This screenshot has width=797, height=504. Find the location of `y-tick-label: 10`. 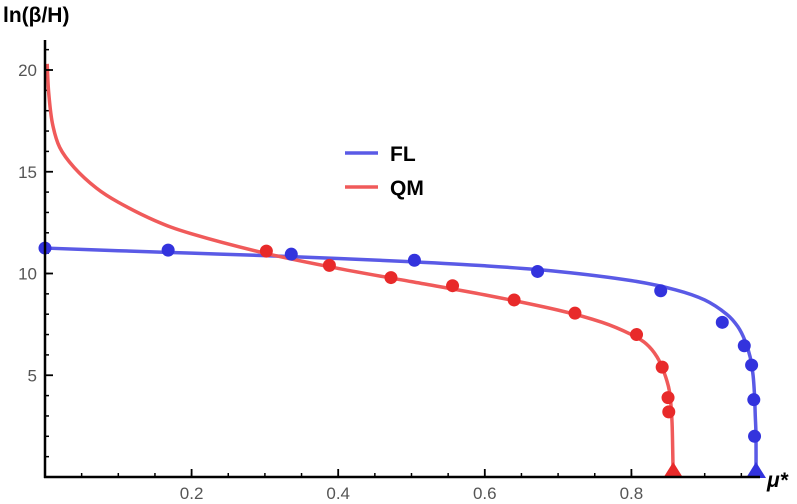

y-tick-label: 10 is located at coordinates (27, 274).